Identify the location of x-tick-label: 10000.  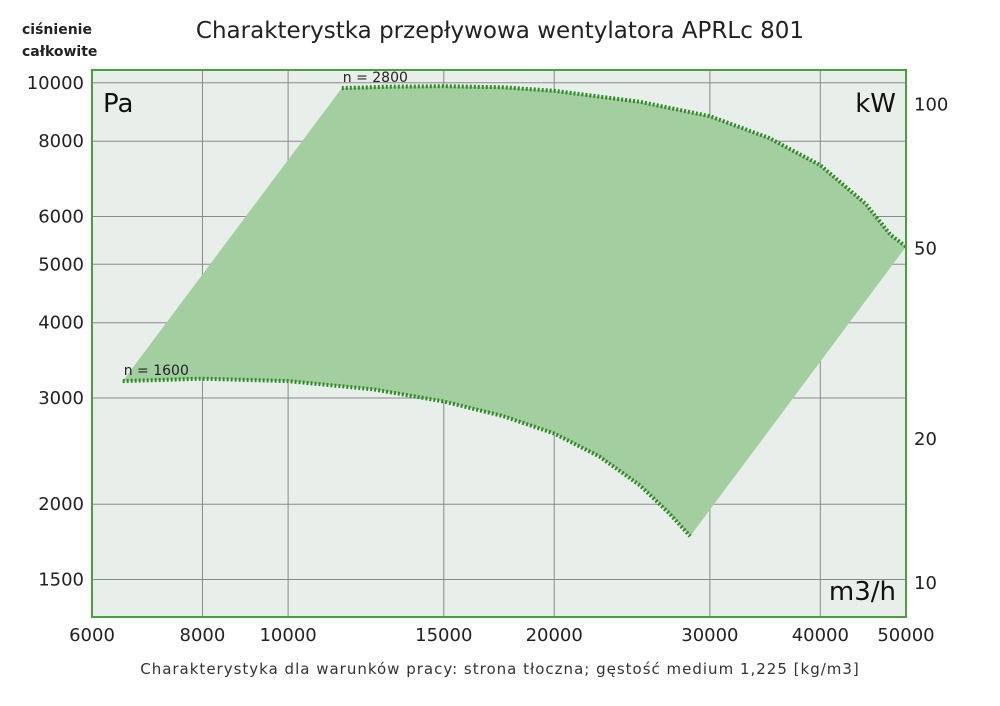
(287, 635).